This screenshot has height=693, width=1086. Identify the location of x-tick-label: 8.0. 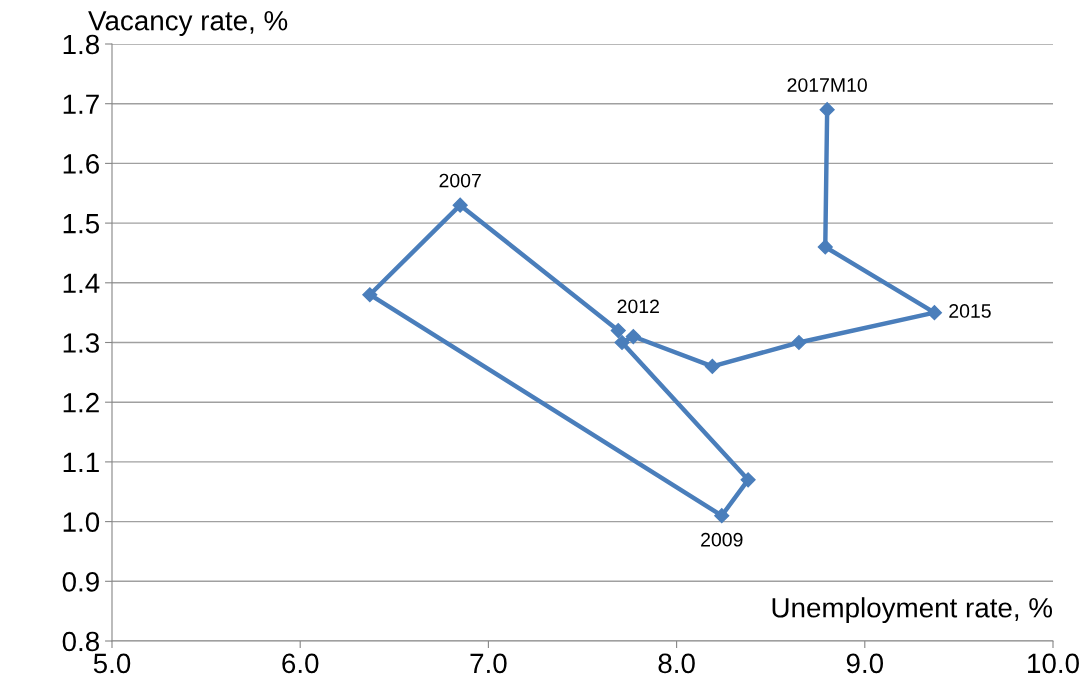
(676, 663).